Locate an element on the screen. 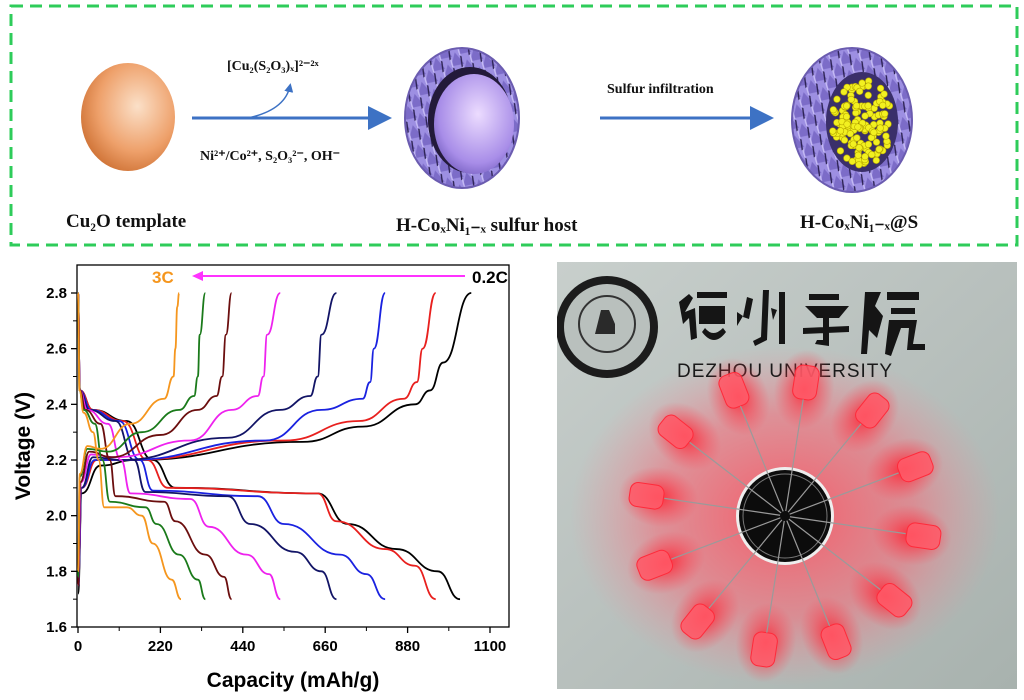  series-5-charge-curve is located at coordinates (155, 439).